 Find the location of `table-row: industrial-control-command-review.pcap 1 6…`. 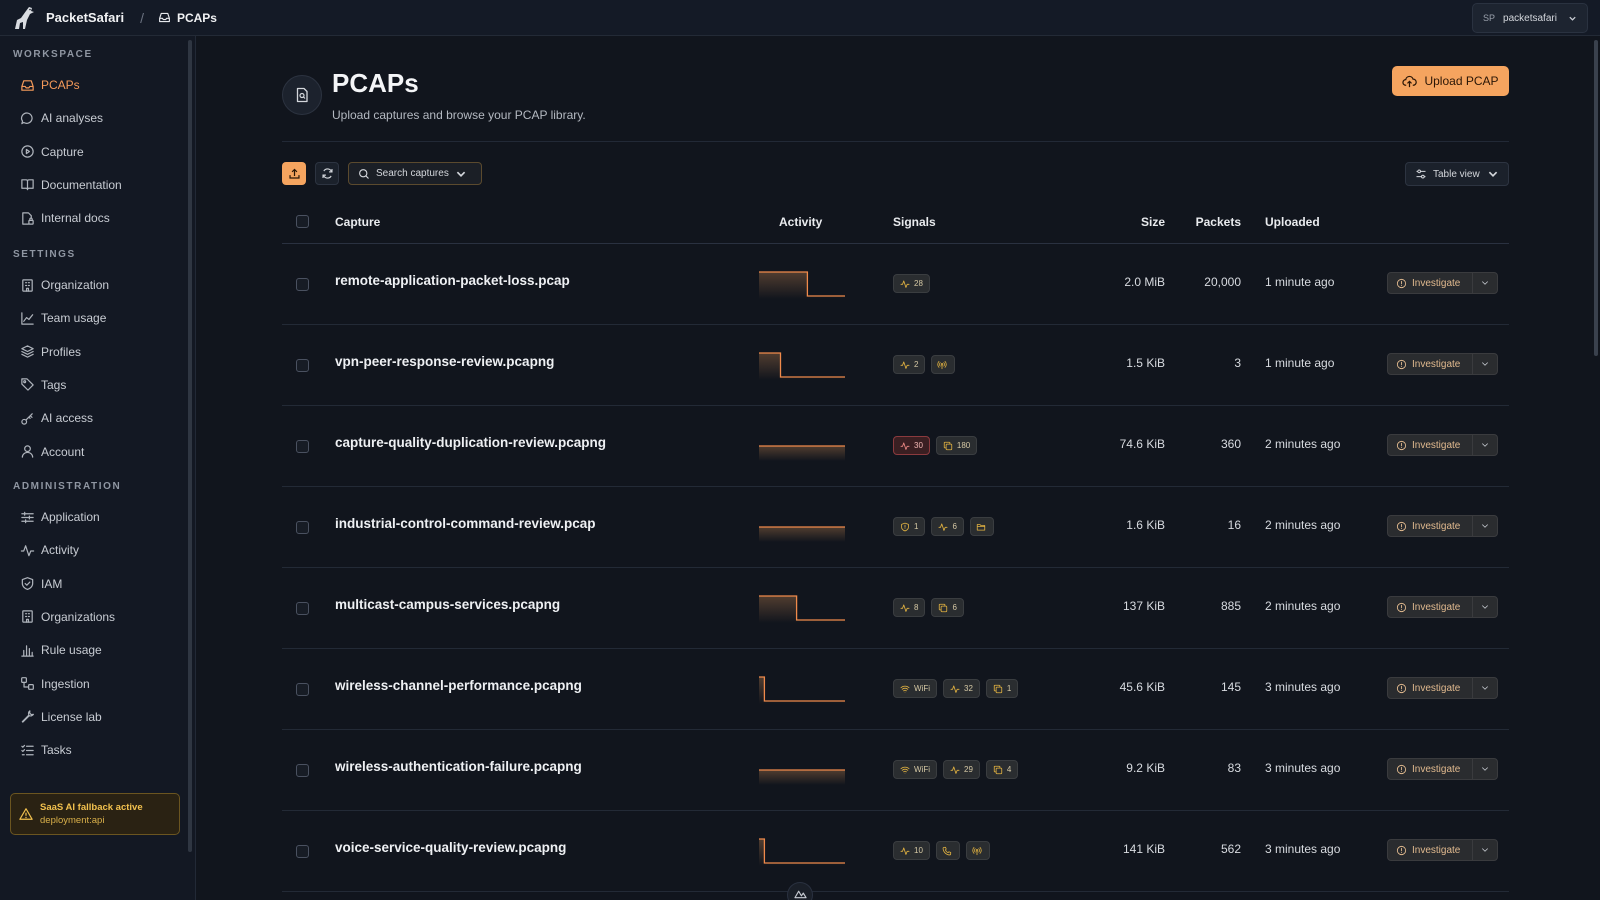

table-row: industrial-control-command-review.pcap 1 6… is located at coordinates (895, 527).